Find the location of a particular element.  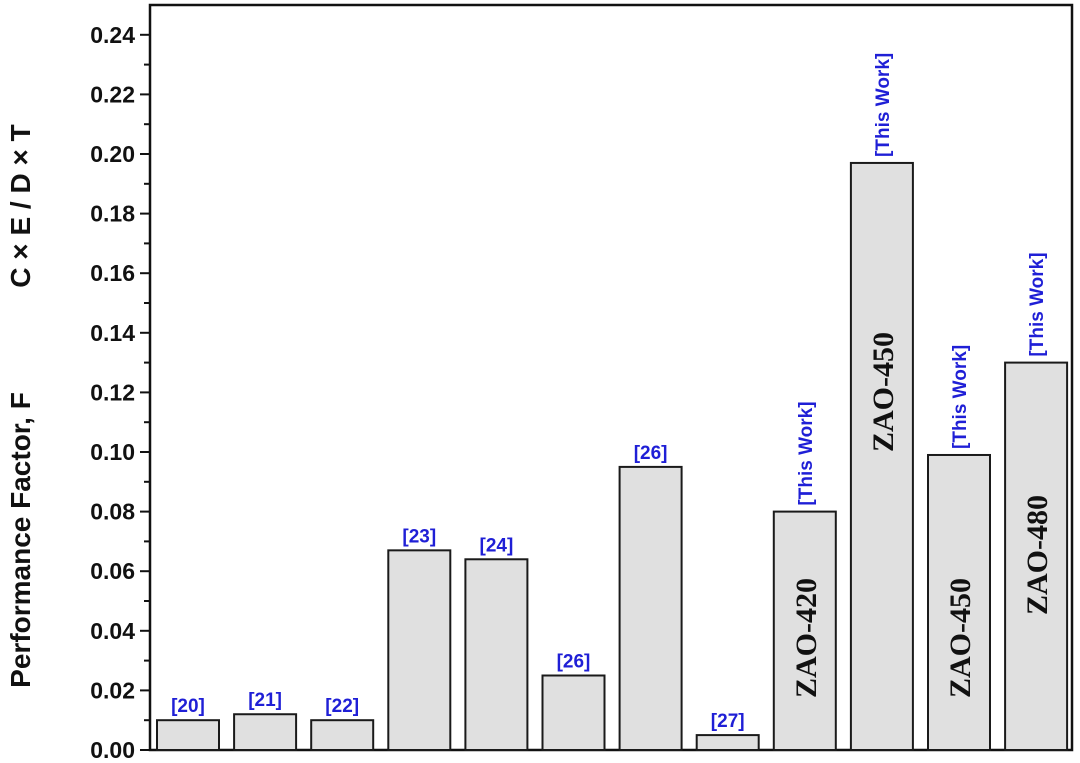

bar-ref-label: [21] is located at coordinates (265, 700).